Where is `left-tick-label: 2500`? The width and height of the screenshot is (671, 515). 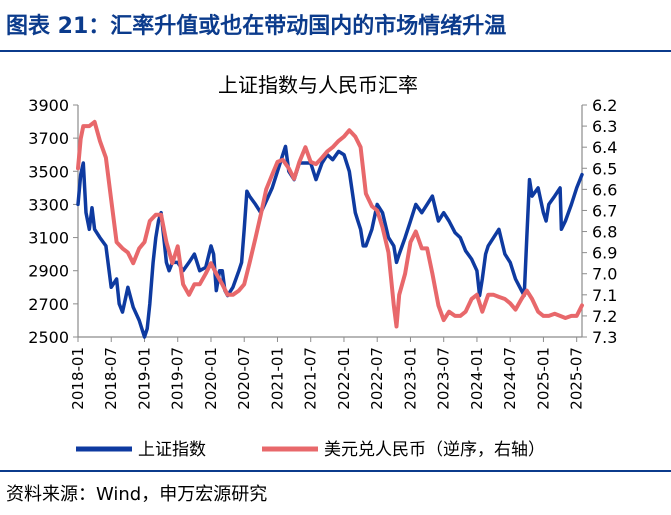 left-tick-label: 2500 is located at coordinates (48, 337).